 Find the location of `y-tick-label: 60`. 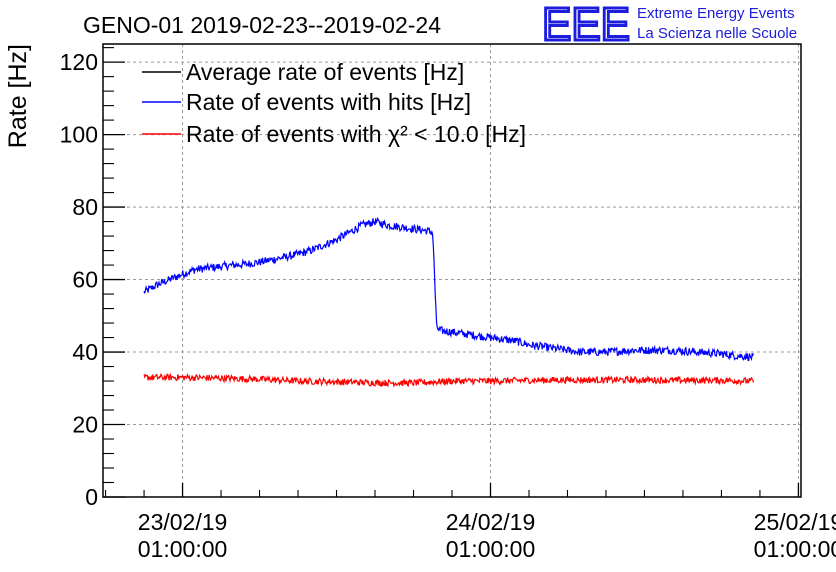

y-tick-label: 60 is located at coordinates (85, 280).